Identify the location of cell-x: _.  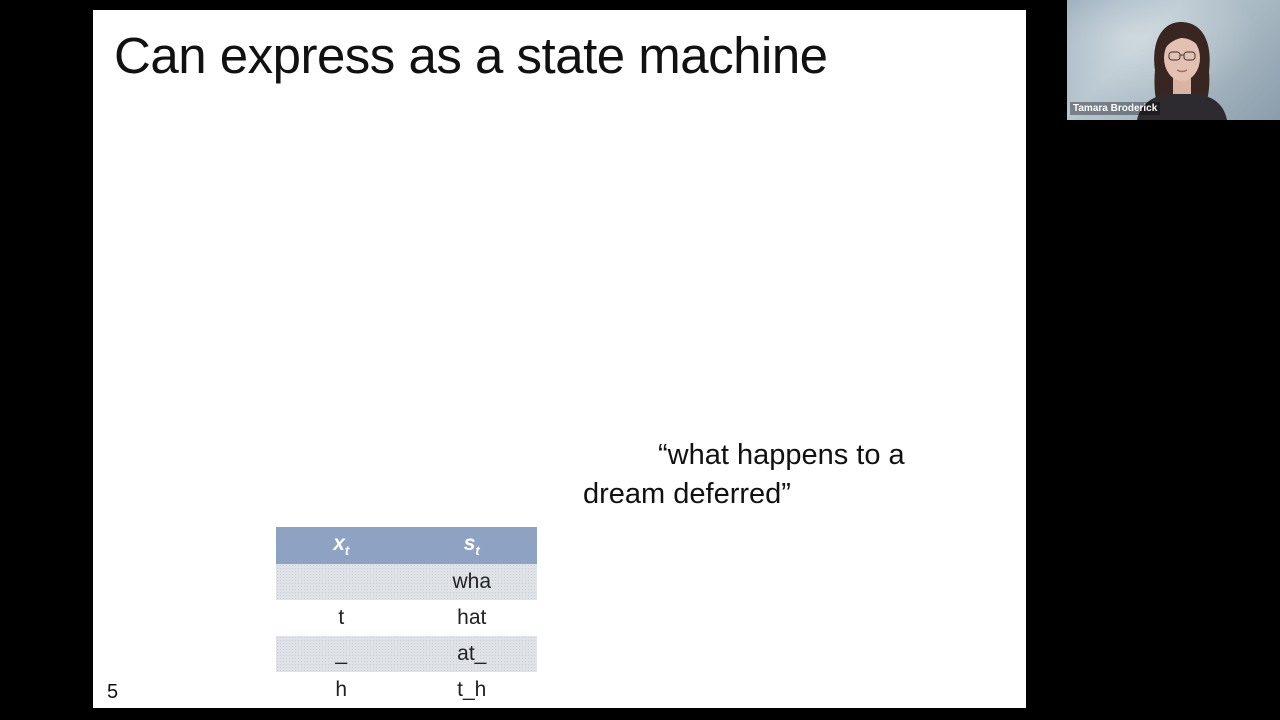
(341, 654).